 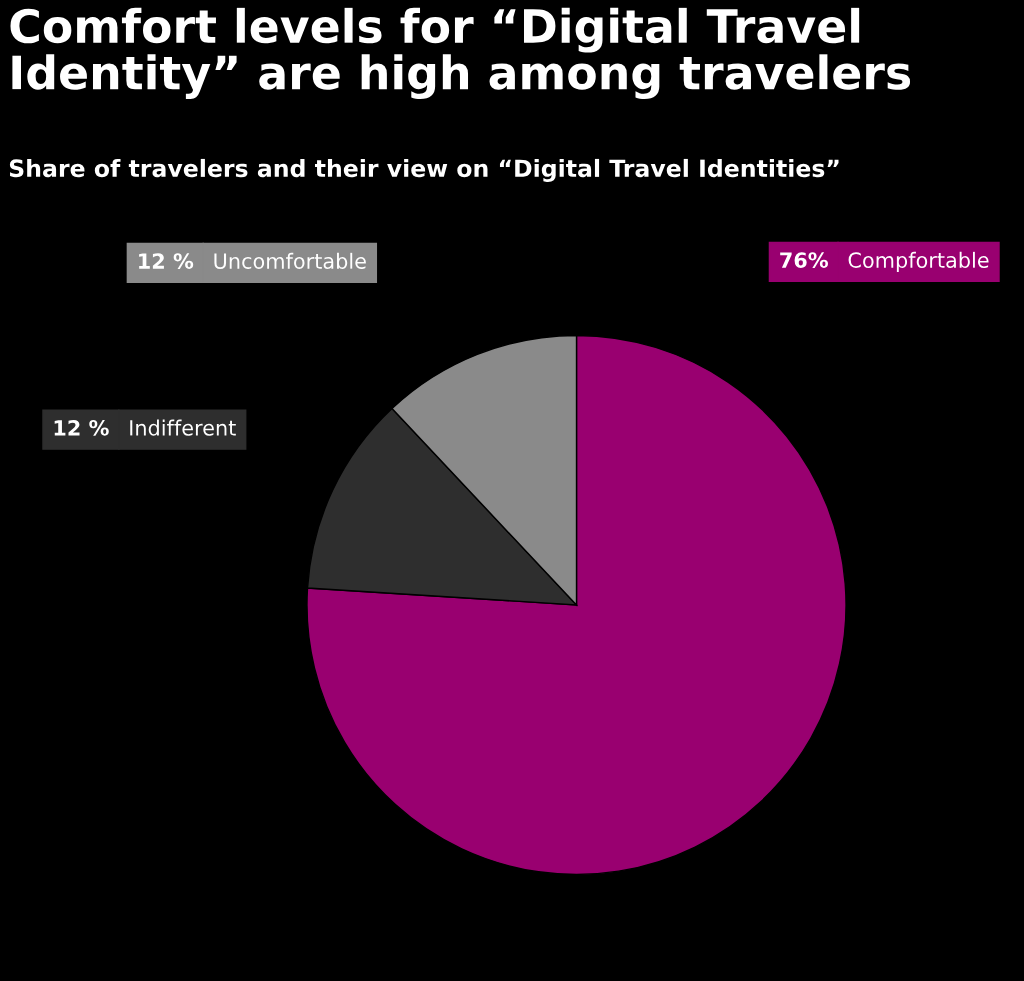 I want to click on chart-title: Comfort levels for “Digital Travel Identity” are high among travelers, so click(x=460, y=53).